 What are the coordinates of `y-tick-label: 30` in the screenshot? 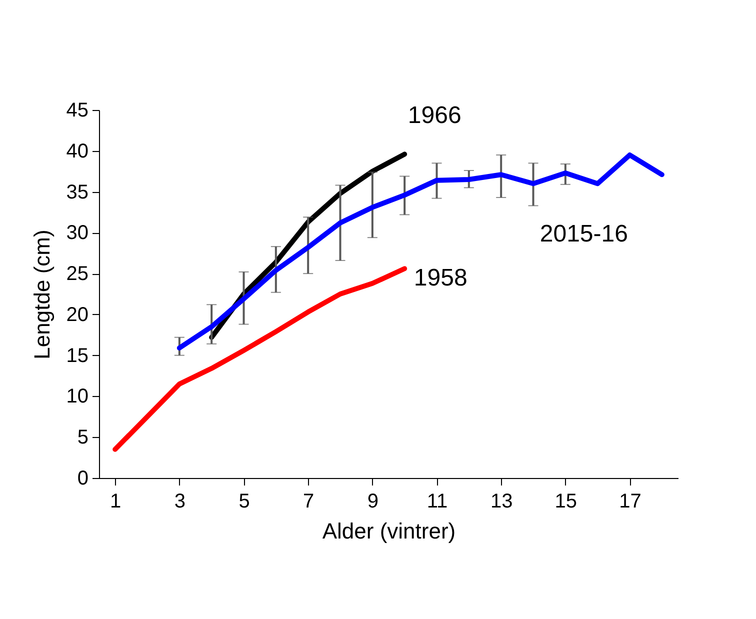 It's located at (77, 233).